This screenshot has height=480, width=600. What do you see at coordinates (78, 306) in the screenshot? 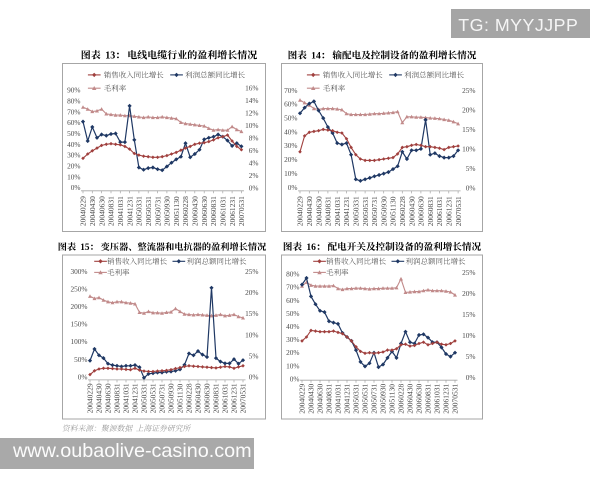
I see `svg-text: 200%` at bounding box center [78, 306].